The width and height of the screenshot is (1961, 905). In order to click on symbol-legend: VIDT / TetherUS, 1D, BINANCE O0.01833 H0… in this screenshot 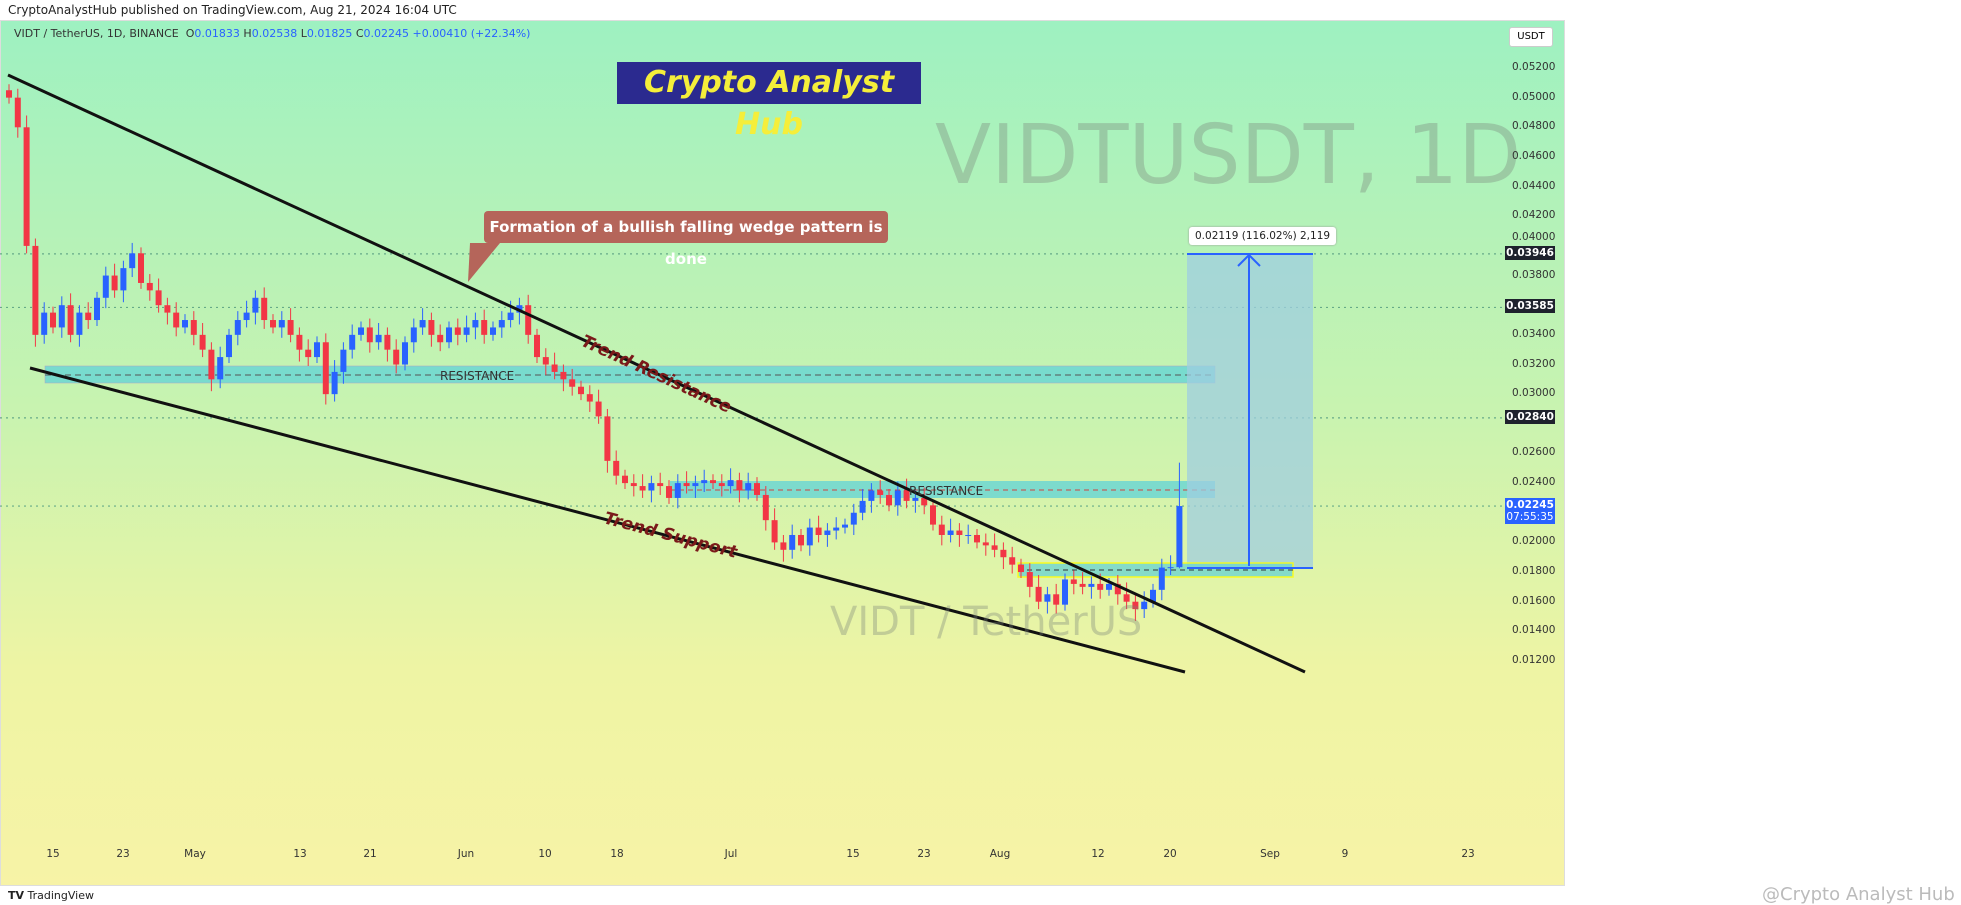, I will do `click(272, 33)`.